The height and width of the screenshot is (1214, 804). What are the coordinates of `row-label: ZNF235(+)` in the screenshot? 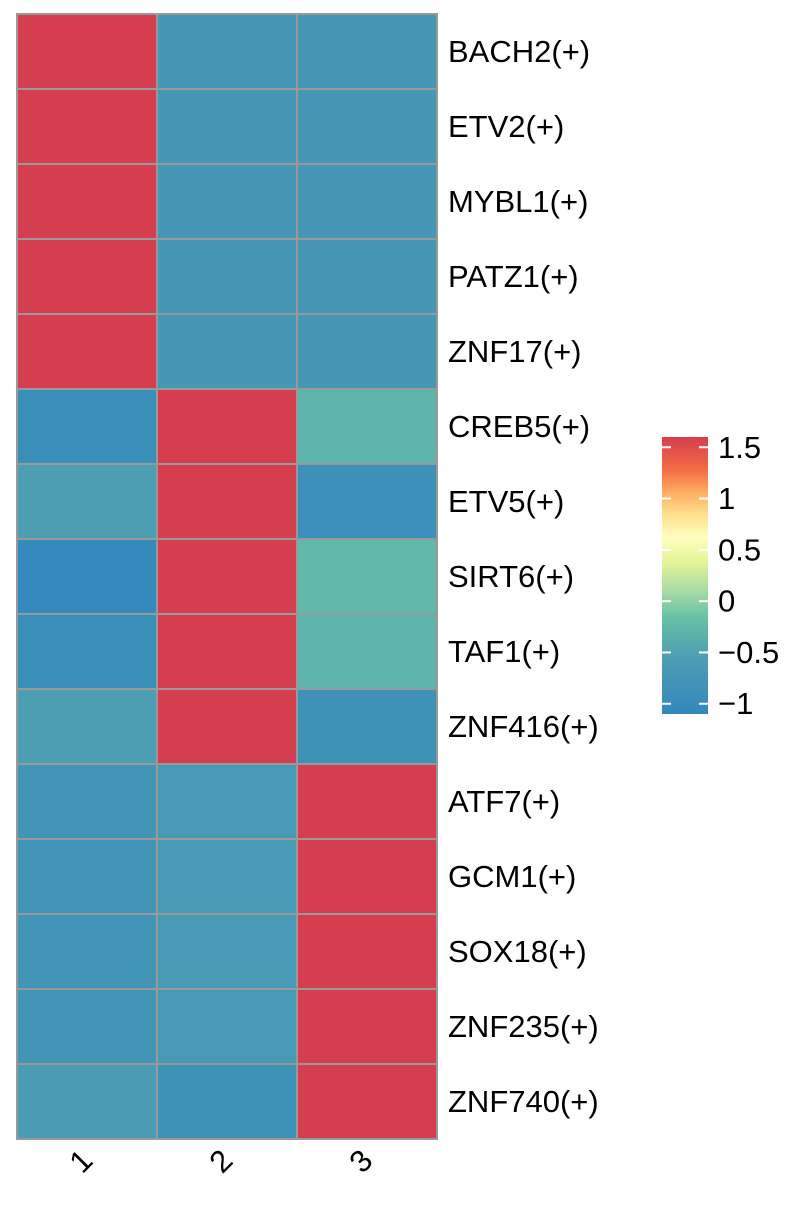 It's located at (523, 1026).